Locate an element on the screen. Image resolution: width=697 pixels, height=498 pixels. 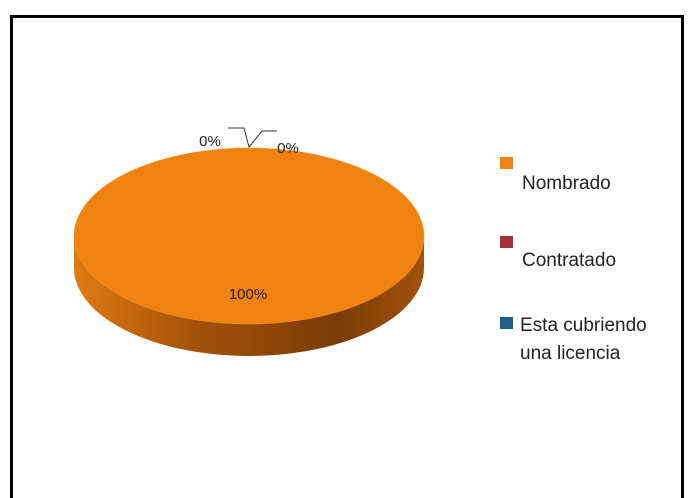
data-label: 100% is located at coordinates (248, 294).